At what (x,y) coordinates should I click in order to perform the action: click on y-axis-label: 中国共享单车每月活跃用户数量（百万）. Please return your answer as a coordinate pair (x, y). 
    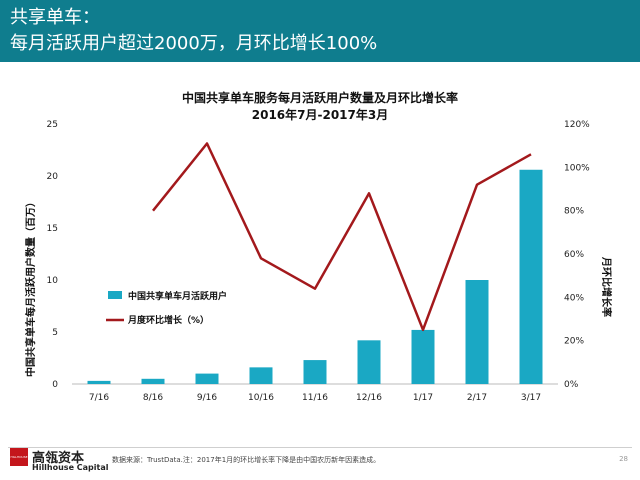
    Looking at the image, I should click on (30, 287).